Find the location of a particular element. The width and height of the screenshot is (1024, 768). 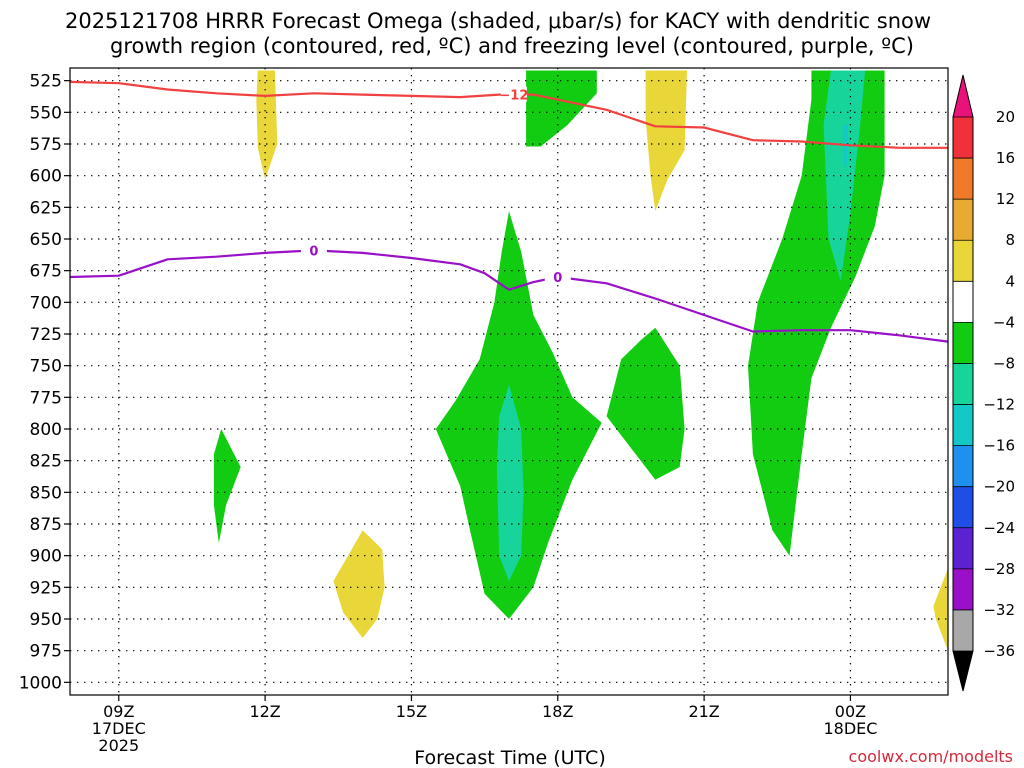

ytick-label-950: 950 is located at coordinates (46, 620).